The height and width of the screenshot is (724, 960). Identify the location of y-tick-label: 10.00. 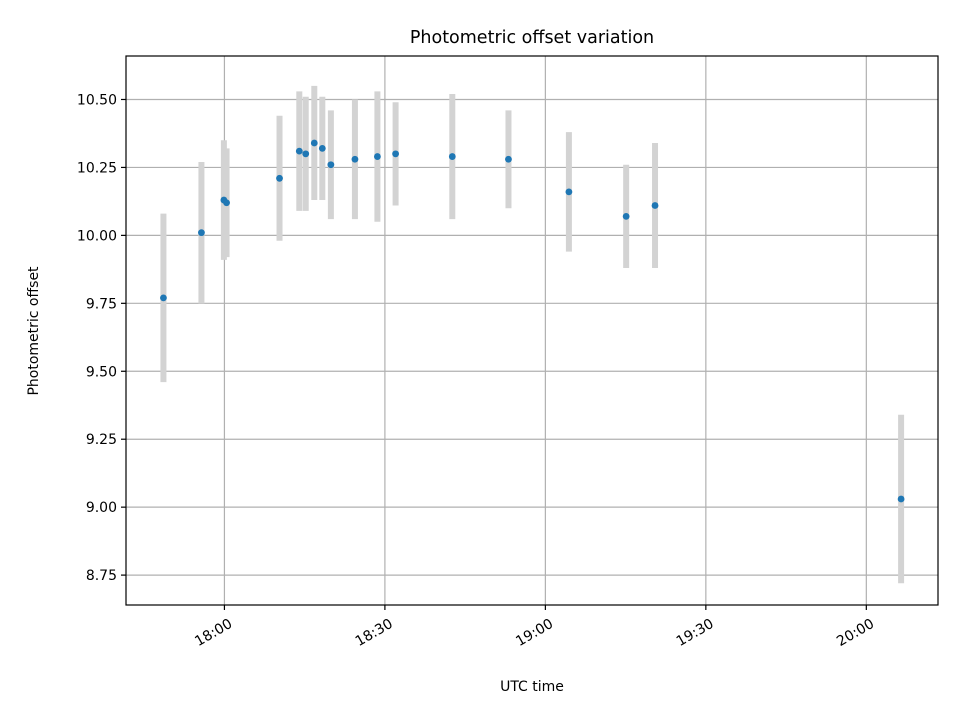
(97, 236).